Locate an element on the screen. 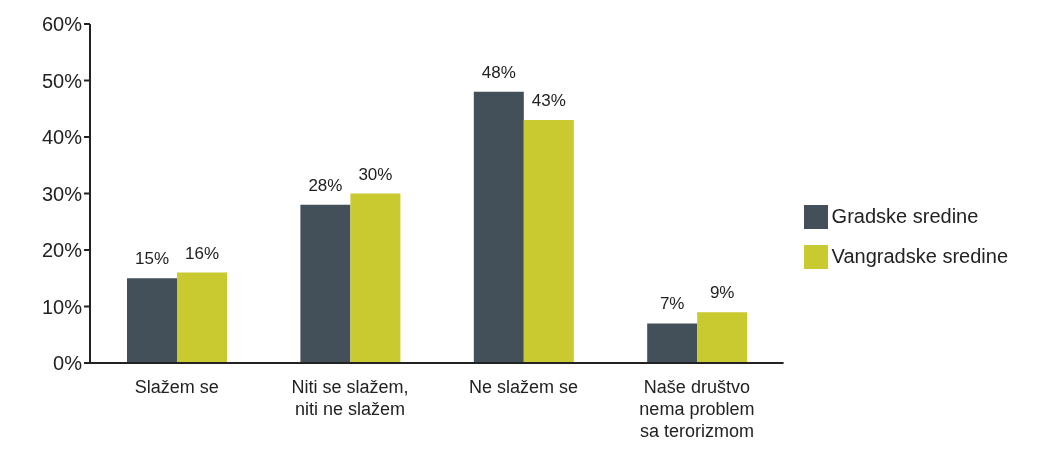 The height and width of the screenshot is (471, 1040). data-label: 28% is located at coordinates (325, 185).